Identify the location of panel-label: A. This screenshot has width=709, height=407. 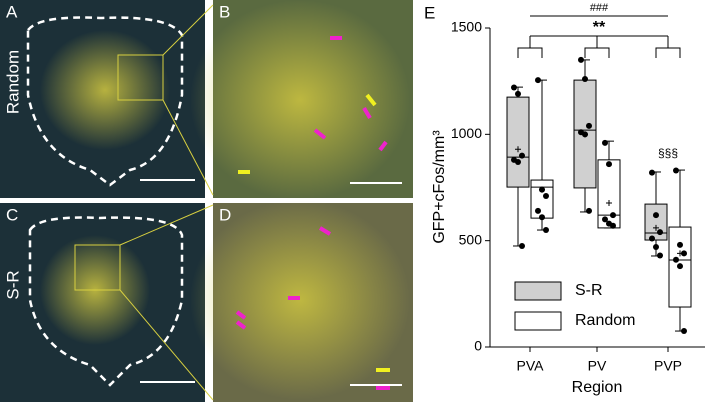
(12, 11).